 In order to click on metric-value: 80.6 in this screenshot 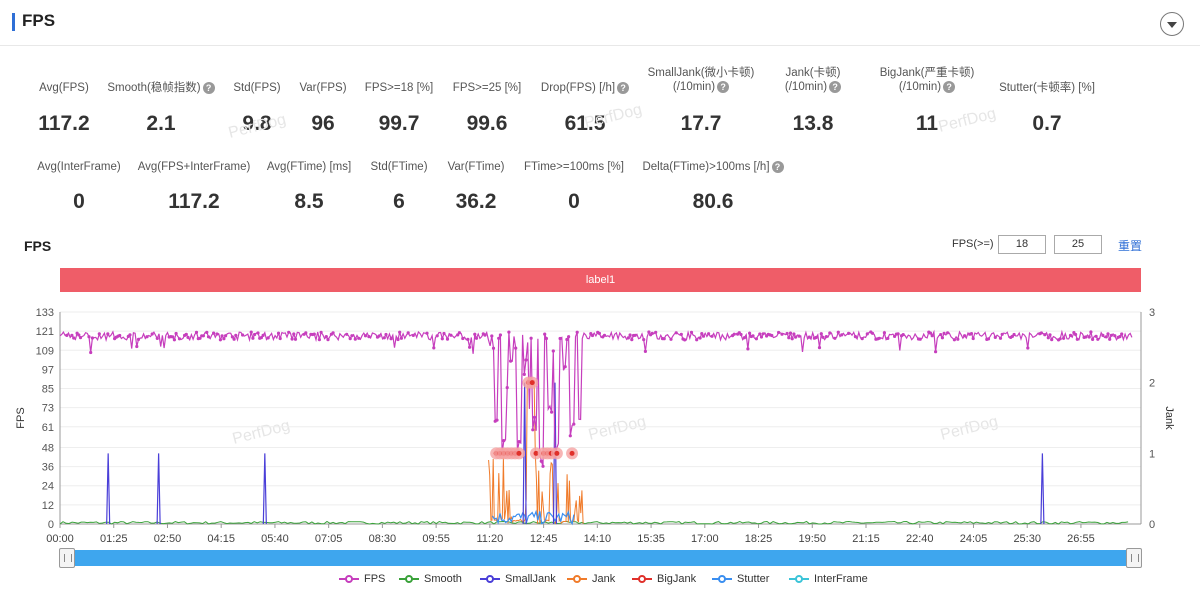, I will do `click(713, 201)`.